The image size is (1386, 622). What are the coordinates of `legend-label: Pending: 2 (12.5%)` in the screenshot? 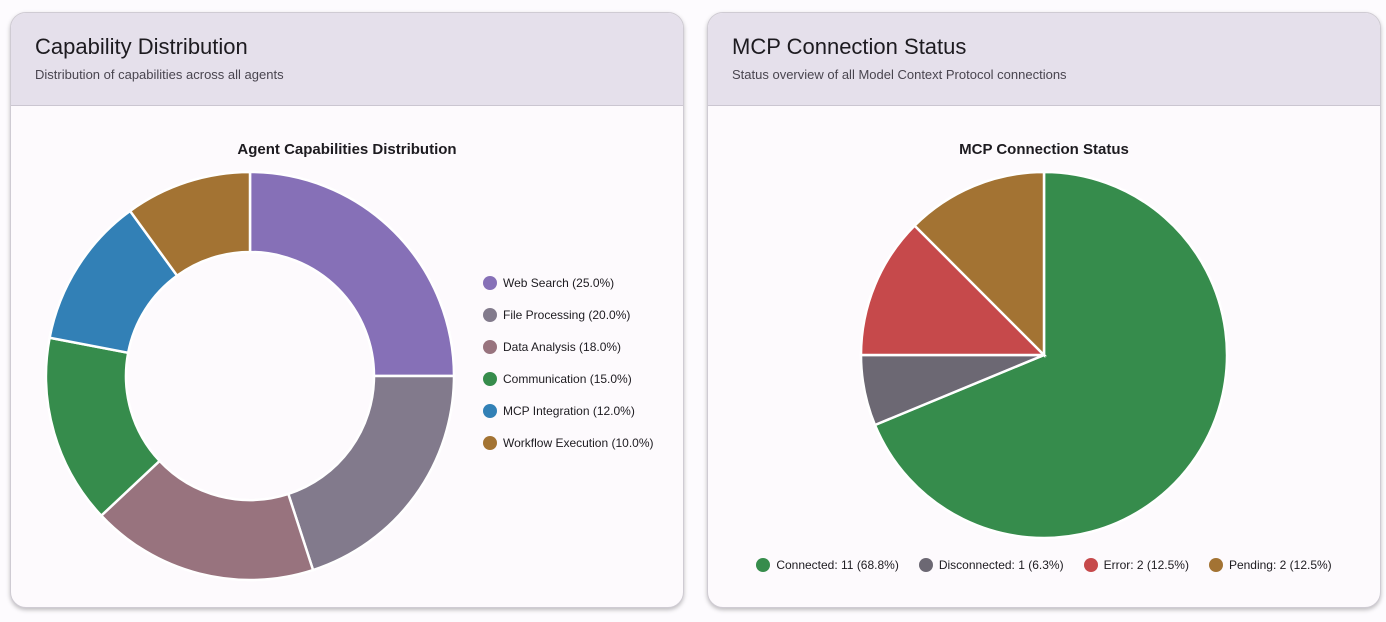 It's located at (1280, 565).